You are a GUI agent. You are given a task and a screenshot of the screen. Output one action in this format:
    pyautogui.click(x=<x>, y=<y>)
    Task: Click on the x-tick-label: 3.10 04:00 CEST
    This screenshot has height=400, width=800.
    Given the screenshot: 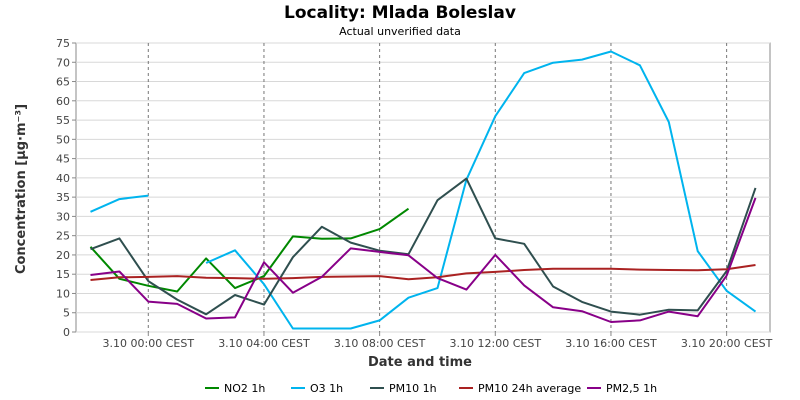 What is the action you would take?
    pyautogui.click(x=264, y=343)
    